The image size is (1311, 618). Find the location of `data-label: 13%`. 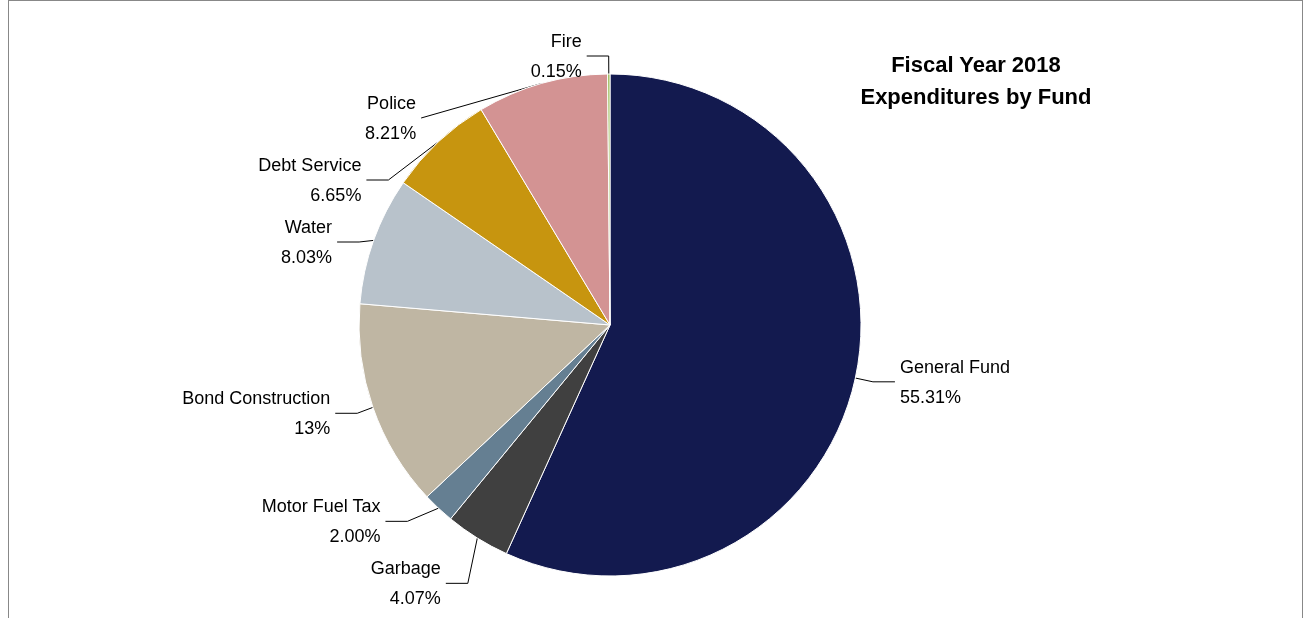

data-label: 13% is located at coordinates (312, 428).